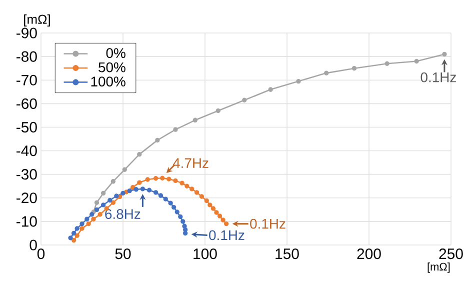 The image size is (471, 286). What do you see at coordinates (108, 81) in the screenshot?
I see `legend-label: 100%` at bounding box center [108, 81].